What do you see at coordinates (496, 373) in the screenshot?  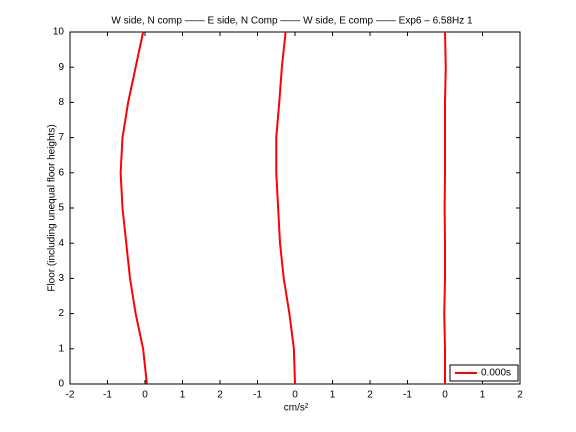 I see `legend-label: 0.000s` at bounding box center [496, 373].